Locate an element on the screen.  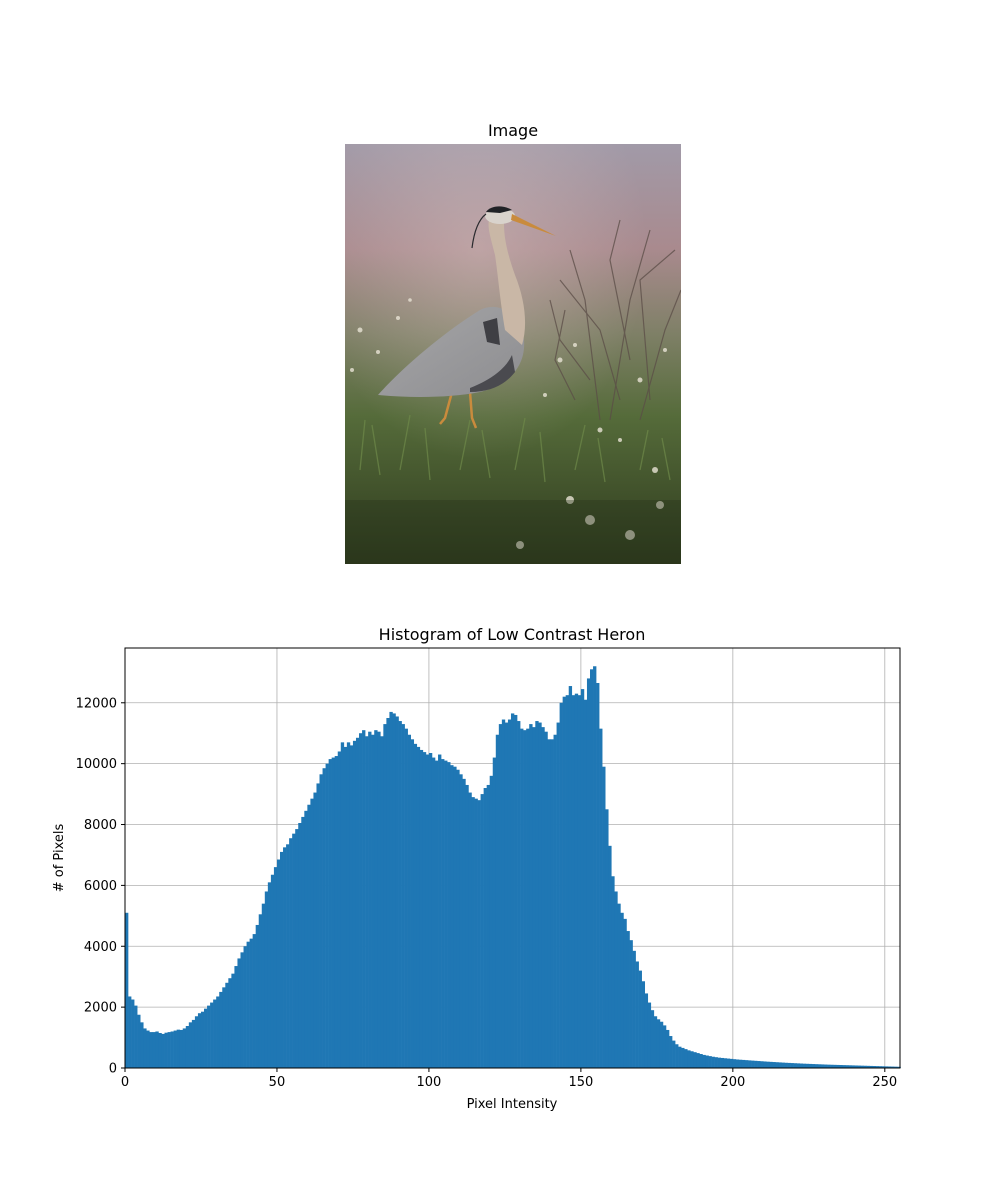
grass-blades is located at coordinates (515, 448).